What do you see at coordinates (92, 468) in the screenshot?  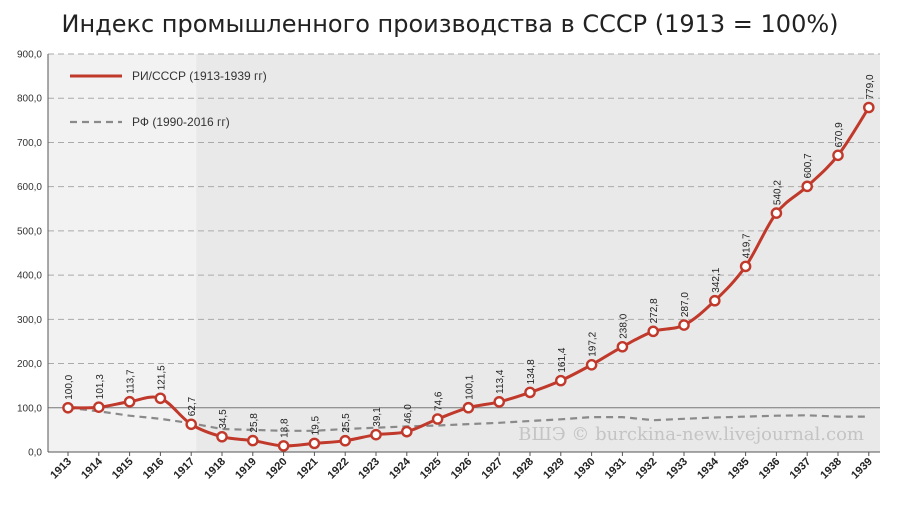 I see `x-tick-label: 1914` at bounding box center [92, 468].